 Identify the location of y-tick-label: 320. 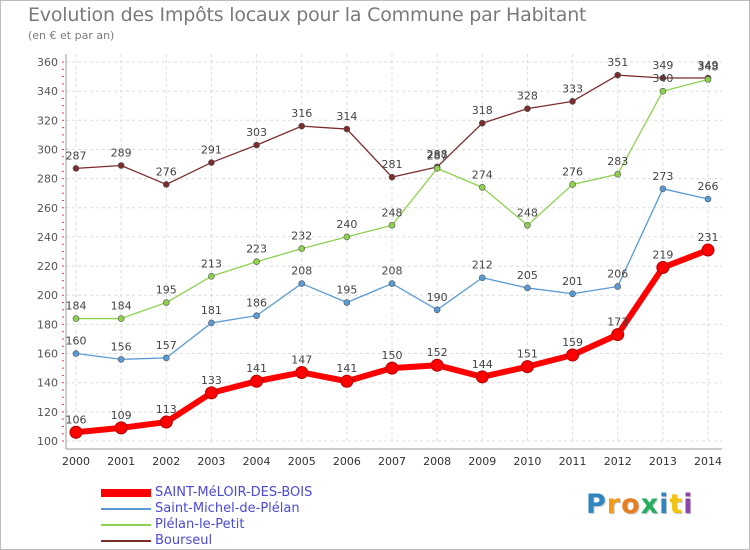
(47, 120).